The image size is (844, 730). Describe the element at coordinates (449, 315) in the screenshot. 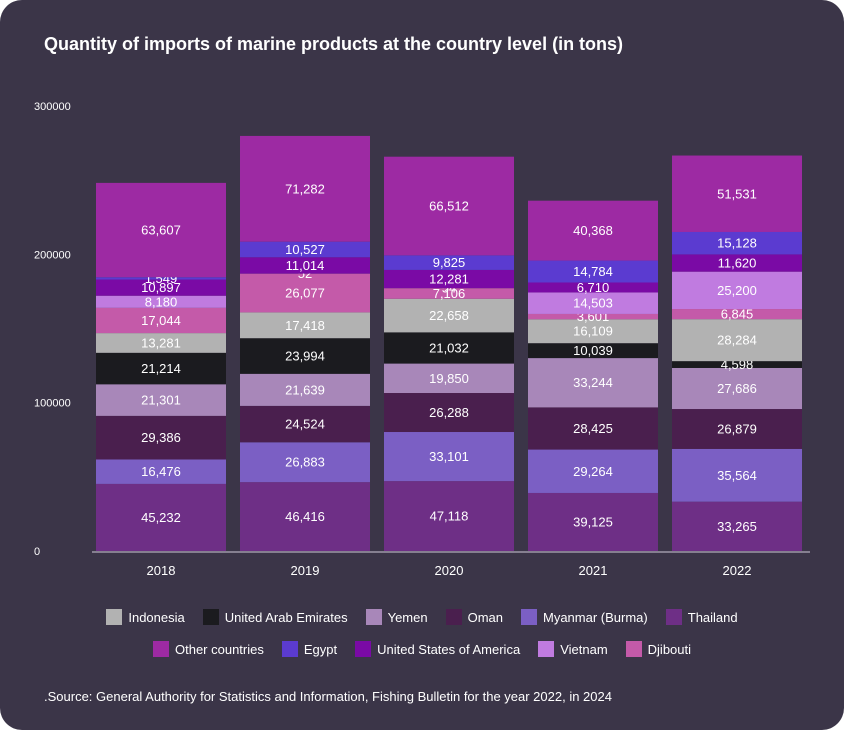

I see `data-label-indonesia-2020: 22,658` at that location.